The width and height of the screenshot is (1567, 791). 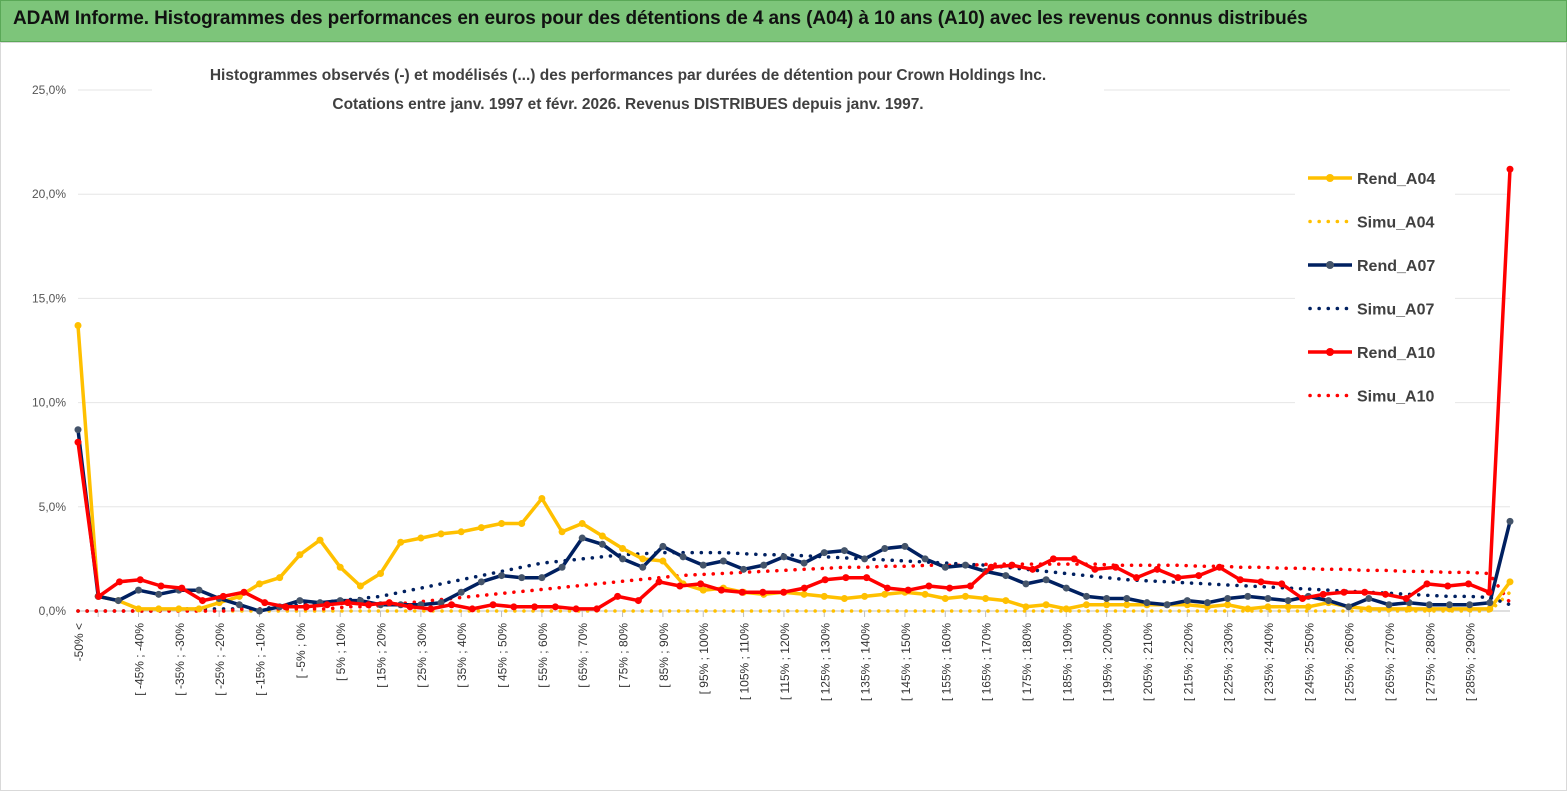 What do you see at coordinates (180, 659) in the screenshot?
I see `x-tick-label: [ -35% ; -30%` at bounding box center [180, 659].